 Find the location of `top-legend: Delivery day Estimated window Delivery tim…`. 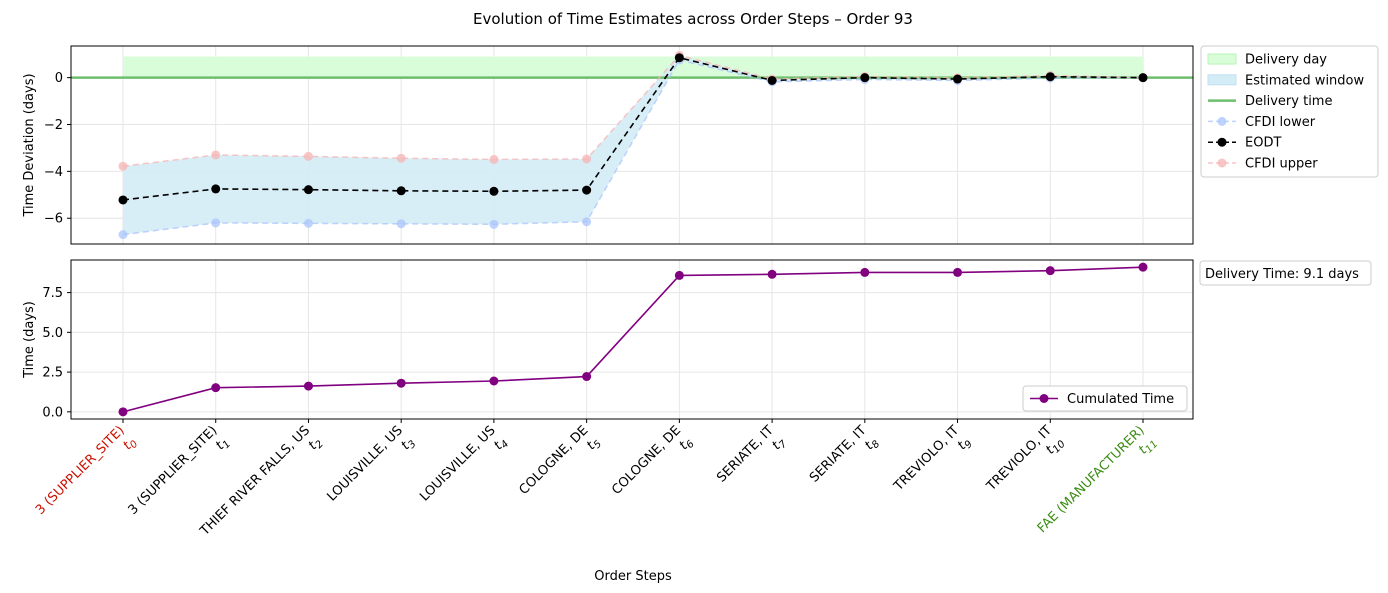

top-legend: Delivery day Estimated window Delivery tim… is located at coordinates (1289, 111).